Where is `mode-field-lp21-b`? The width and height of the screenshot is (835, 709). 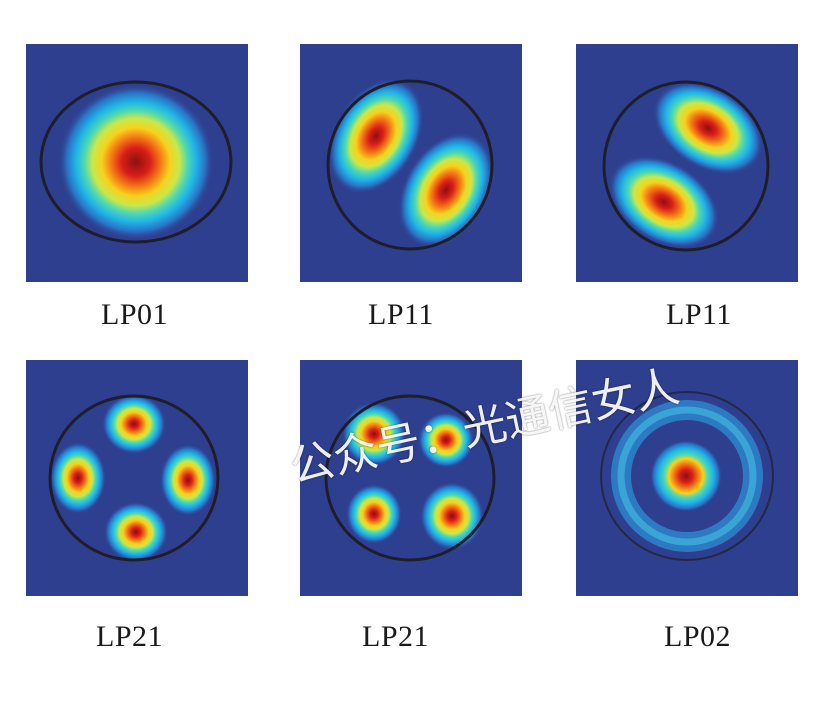 mode-field-lp21-b is located at coordinates (411, 478).